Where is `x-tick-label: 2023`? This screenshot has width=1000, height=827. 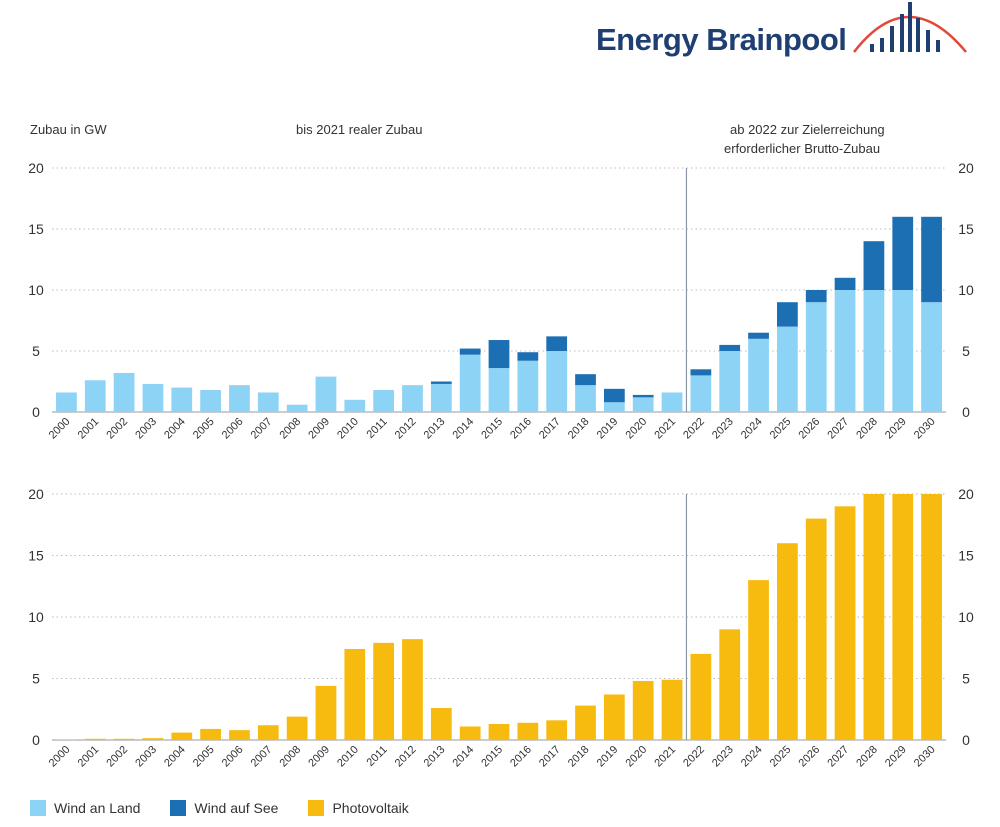 x-tick-label: 2023 is located at coordinates (723, 757).